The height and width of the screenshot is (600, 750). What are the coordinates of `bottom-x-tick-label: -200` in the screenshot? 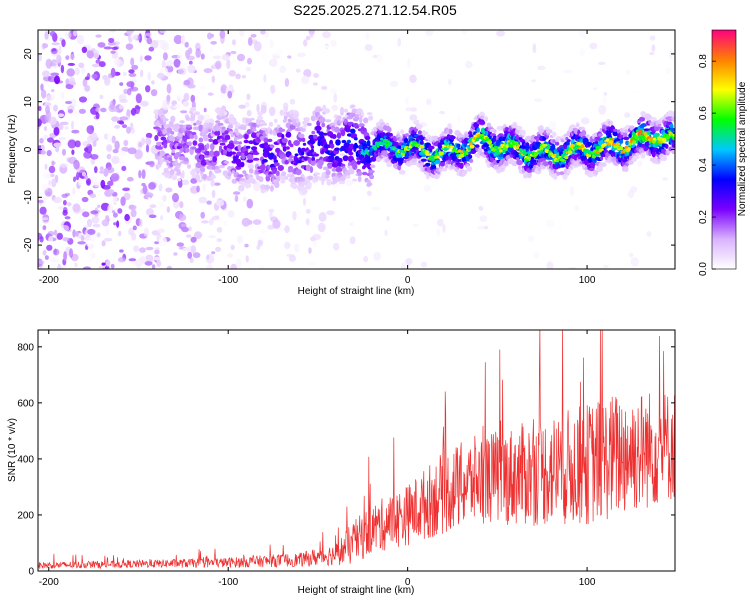 It's located at (49, 582).